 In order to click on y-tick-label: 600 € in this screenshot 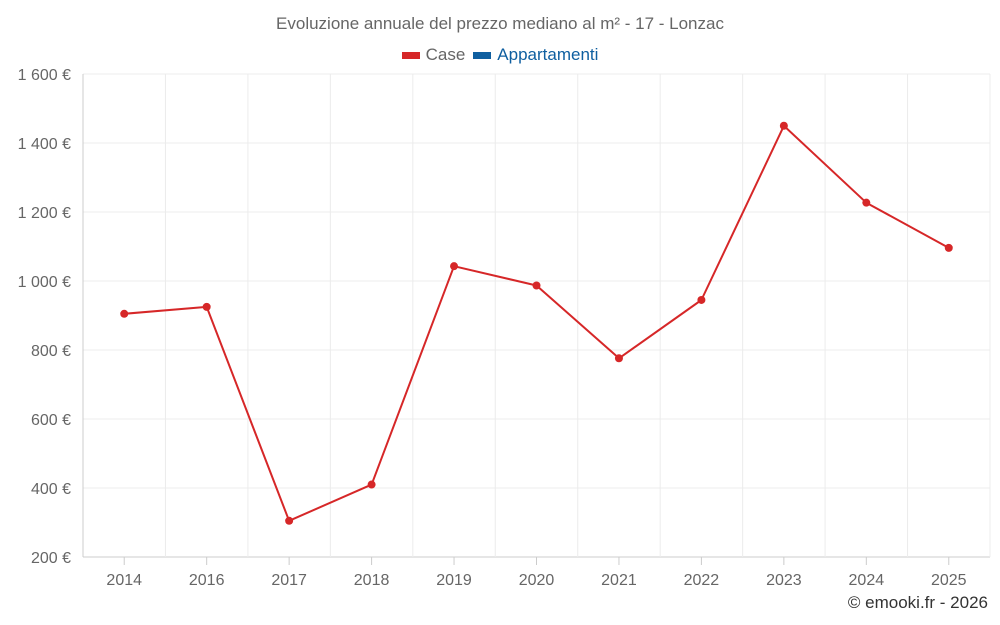, I will do `click(51, 420)`.